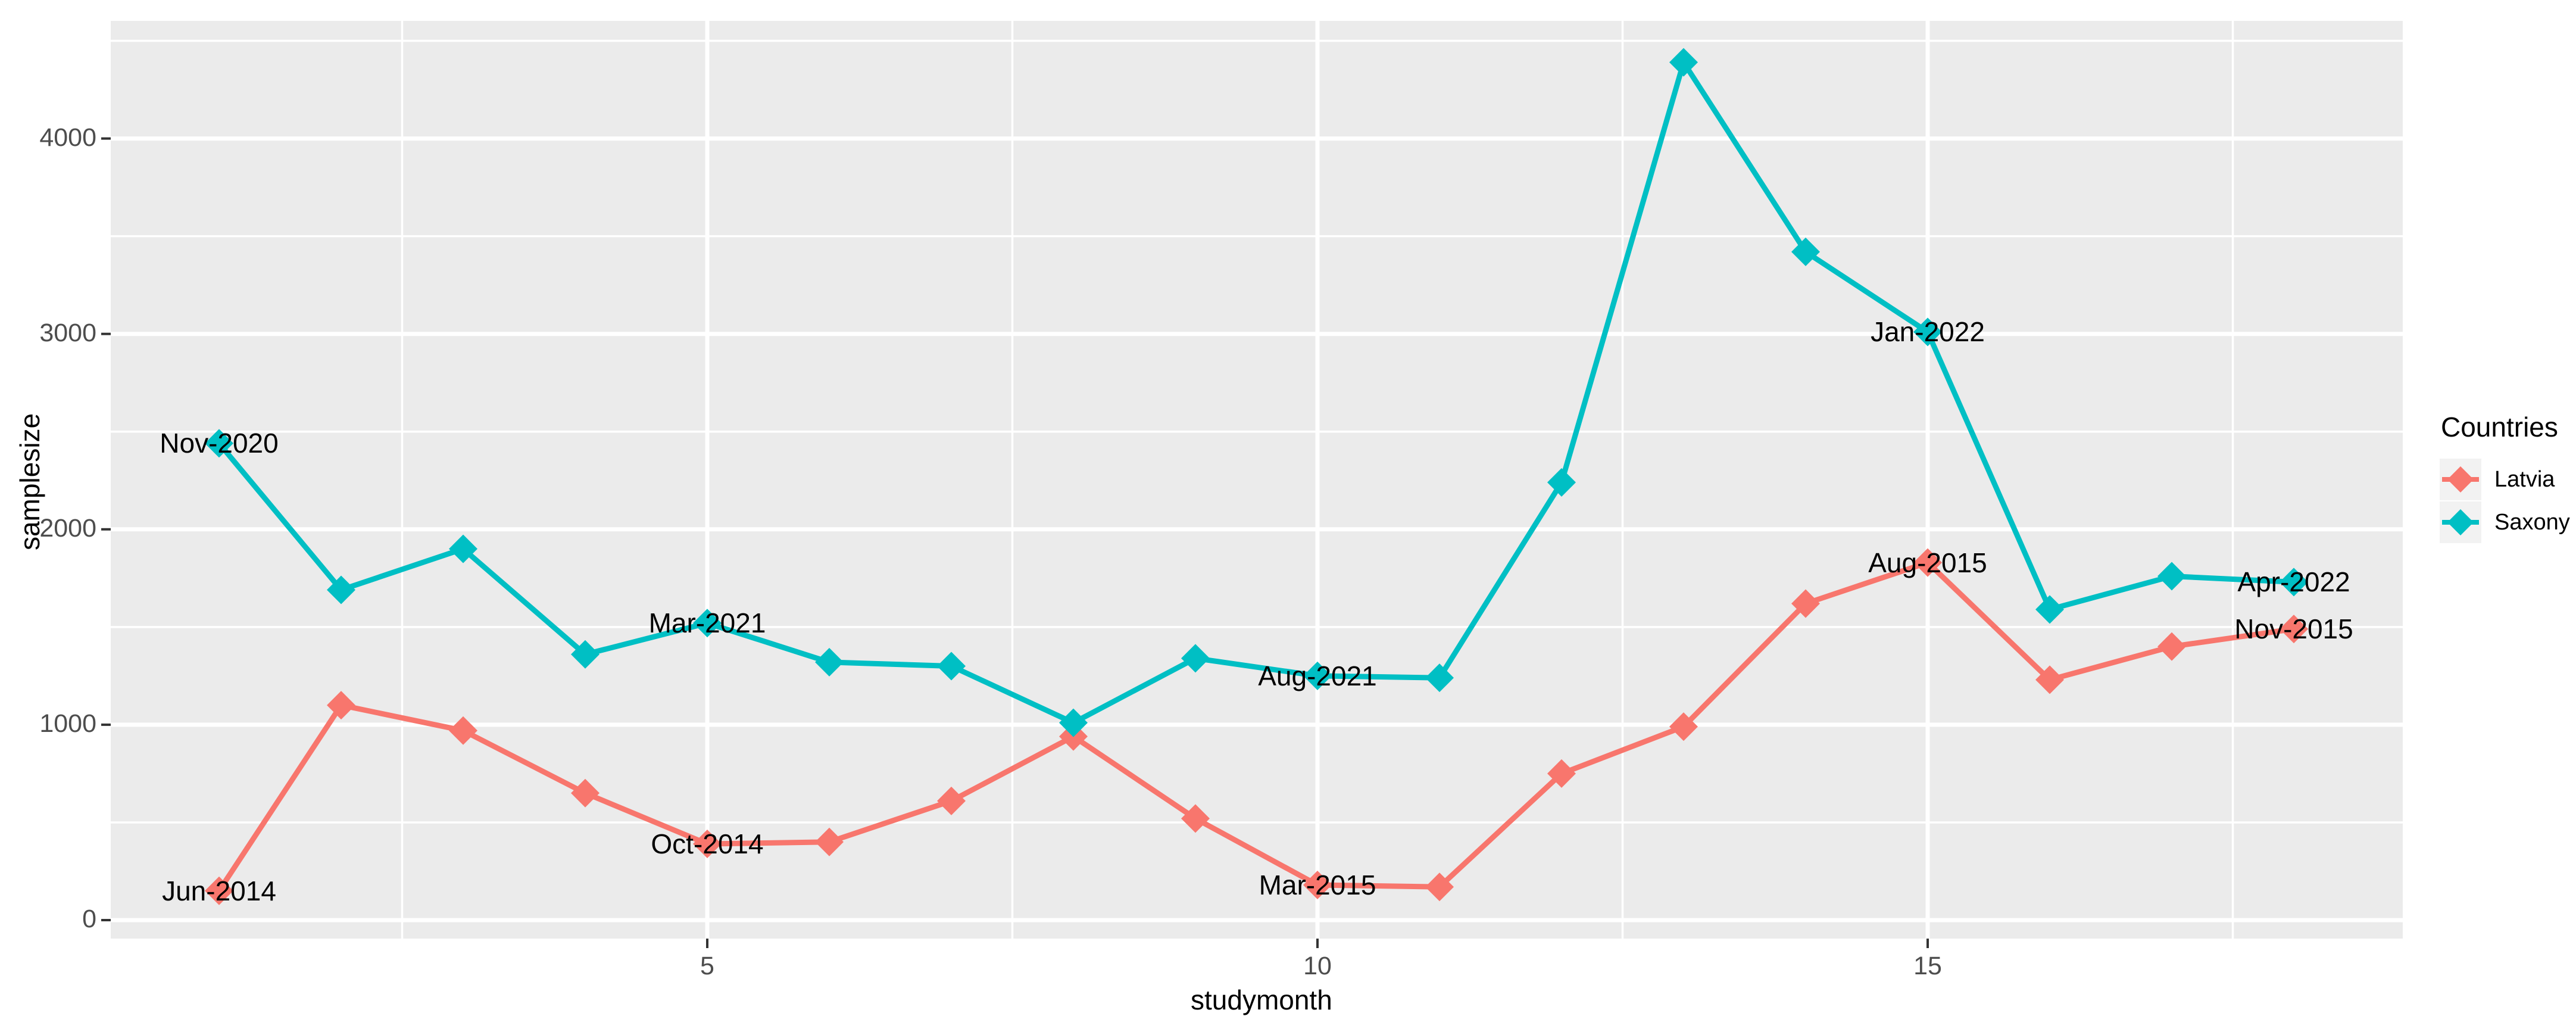 The height and width of the screenshot is (1016, 2576). I want to click on y-tick-label: 4000, so click(67, 137).